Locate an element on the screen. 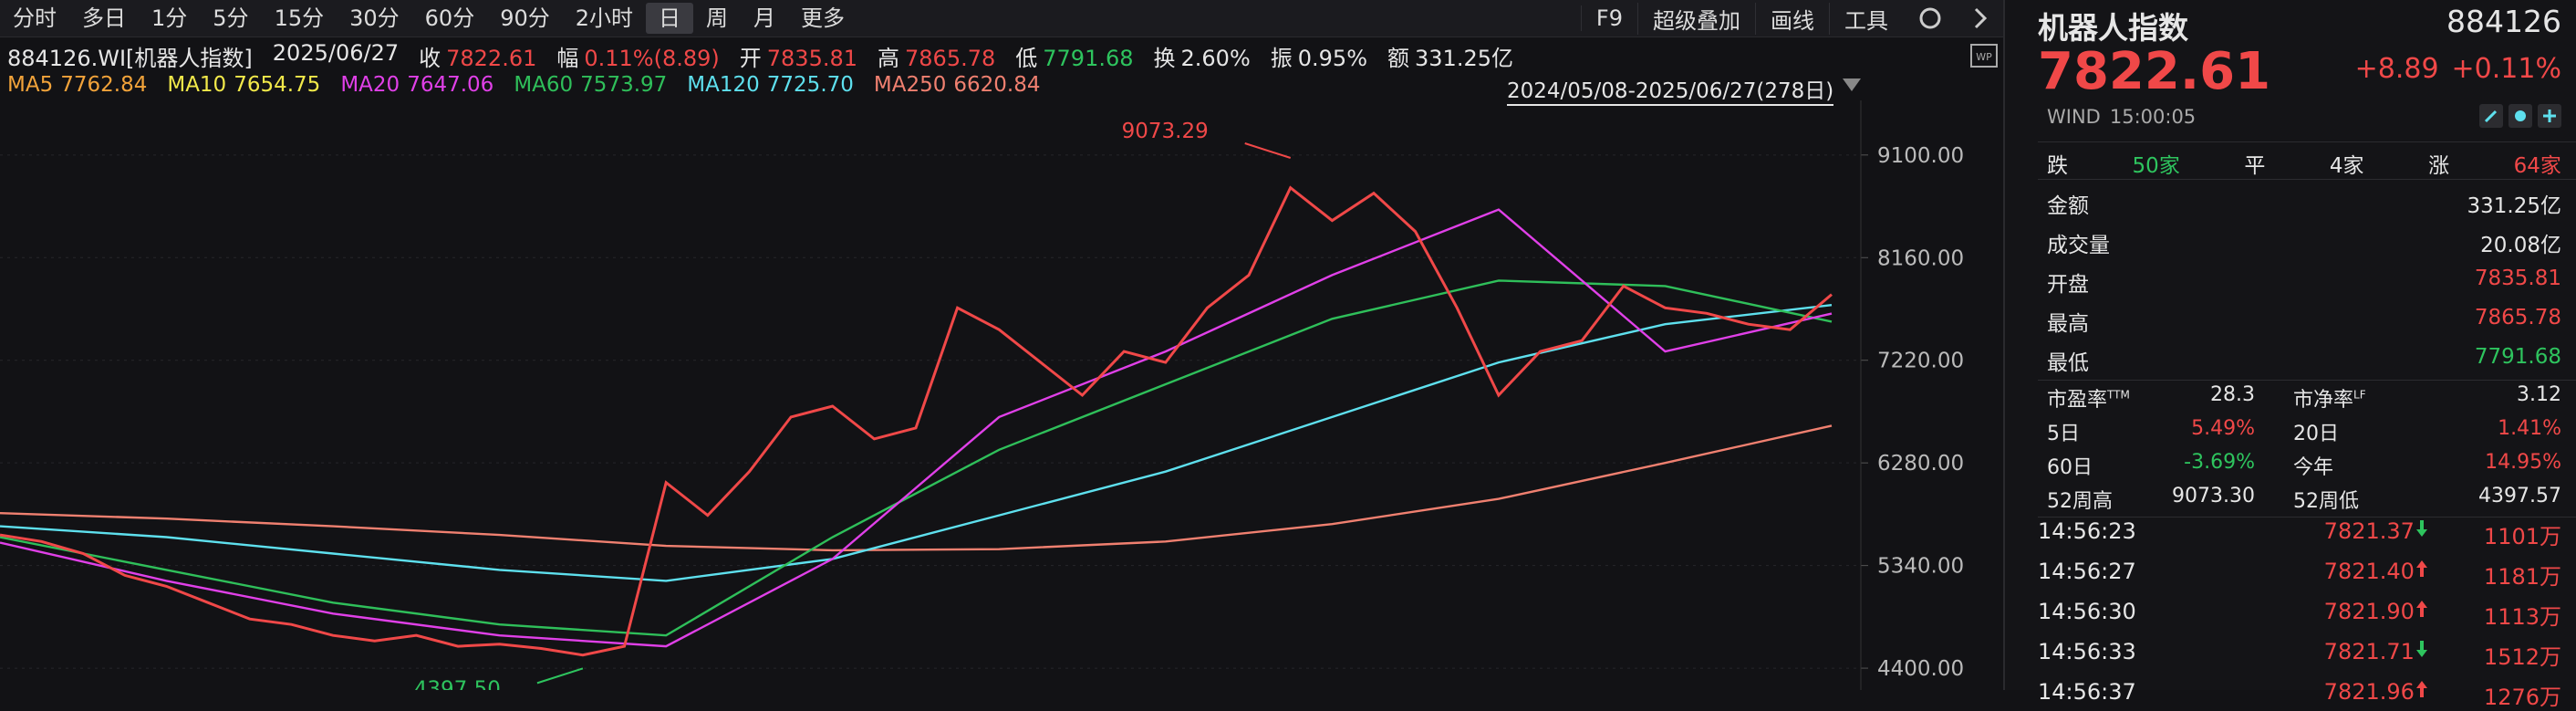  range-dropdown is located at coordinates (1852, 85).